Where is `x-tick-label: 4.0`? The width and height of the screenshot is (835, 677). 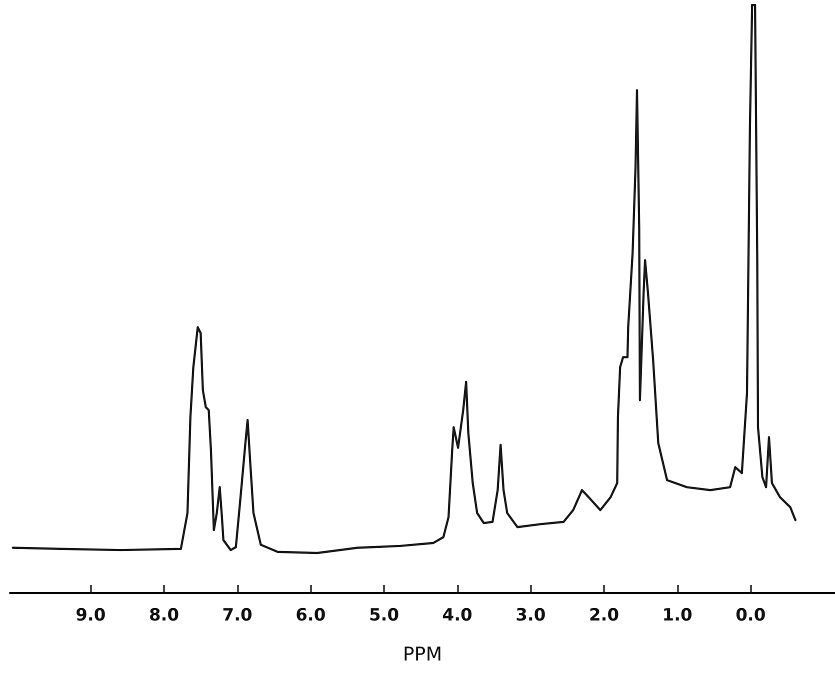 x-tick-label: 4.0 is located at coordinates (457, 616).